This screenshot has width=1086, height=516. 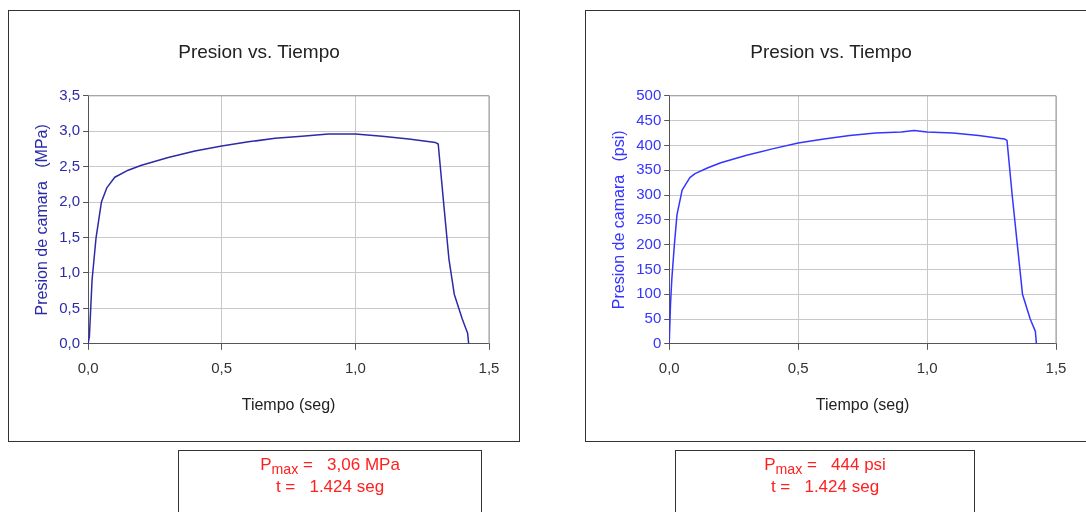 What do you see at coordinates (649, 94) in the screenshot?
I see `y-tick-label: 500` at bounding box center [649, 94].